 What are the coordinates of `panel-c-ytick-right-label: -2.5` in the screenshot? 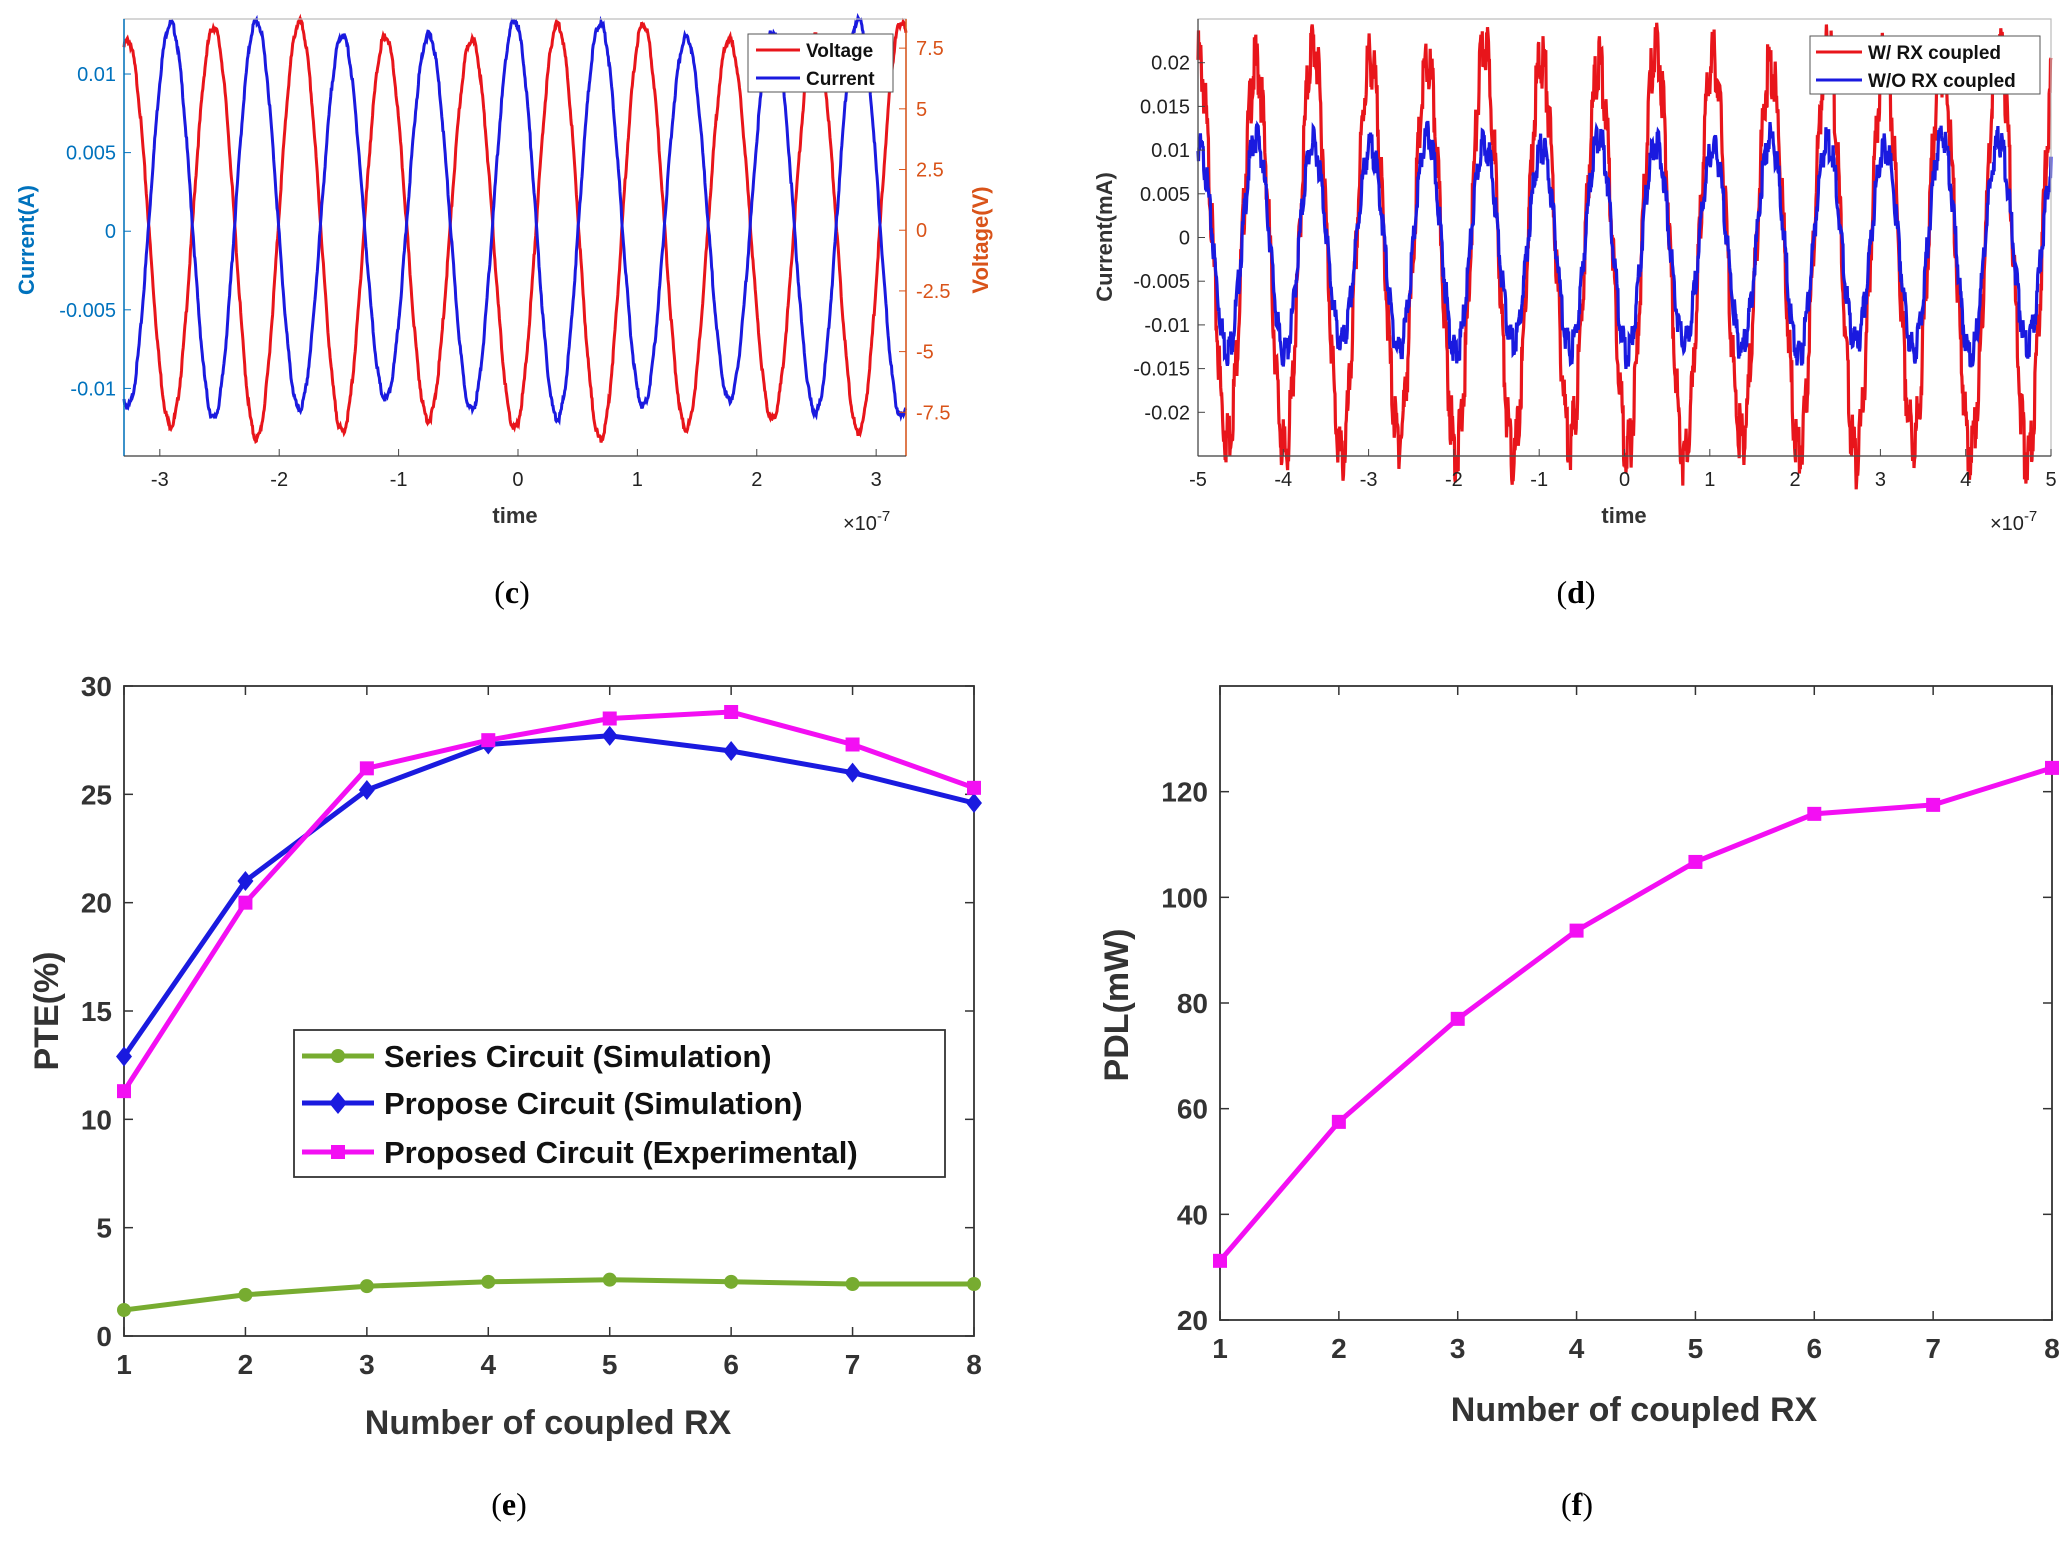 It's located at (933, 292).